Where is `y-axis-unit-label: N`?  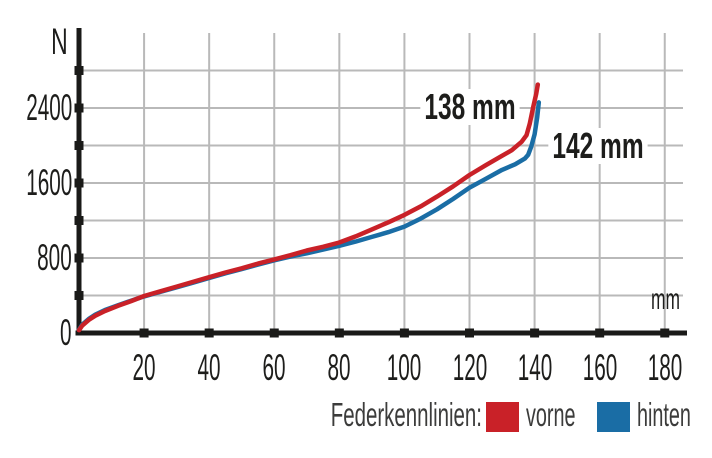
y-axis-unit-label: N is located at coordinates (59, 41).